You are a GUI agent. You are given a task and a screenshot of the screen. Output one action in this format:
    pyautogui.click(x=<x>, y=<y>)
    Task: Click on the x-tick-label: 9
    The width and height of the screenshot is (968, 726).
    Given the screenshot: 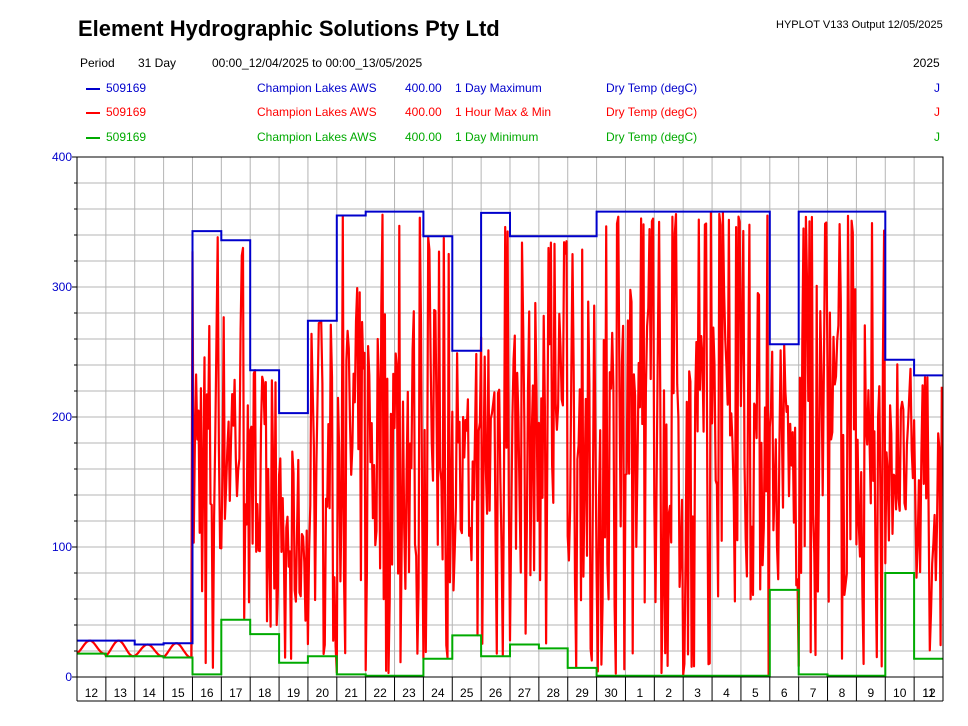 What is the action you would take?
    pyautogui.click(x=870, y=693)
    